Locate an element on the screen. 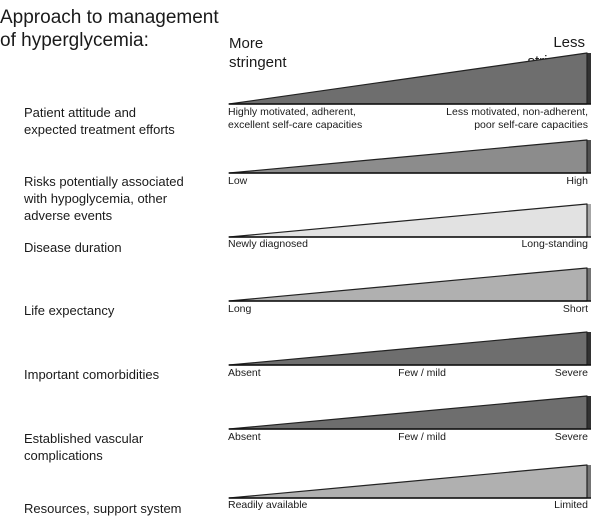 This screenshot has height=517, width=596. right-end-label-line: Limited is located at coordinates (571, 505).